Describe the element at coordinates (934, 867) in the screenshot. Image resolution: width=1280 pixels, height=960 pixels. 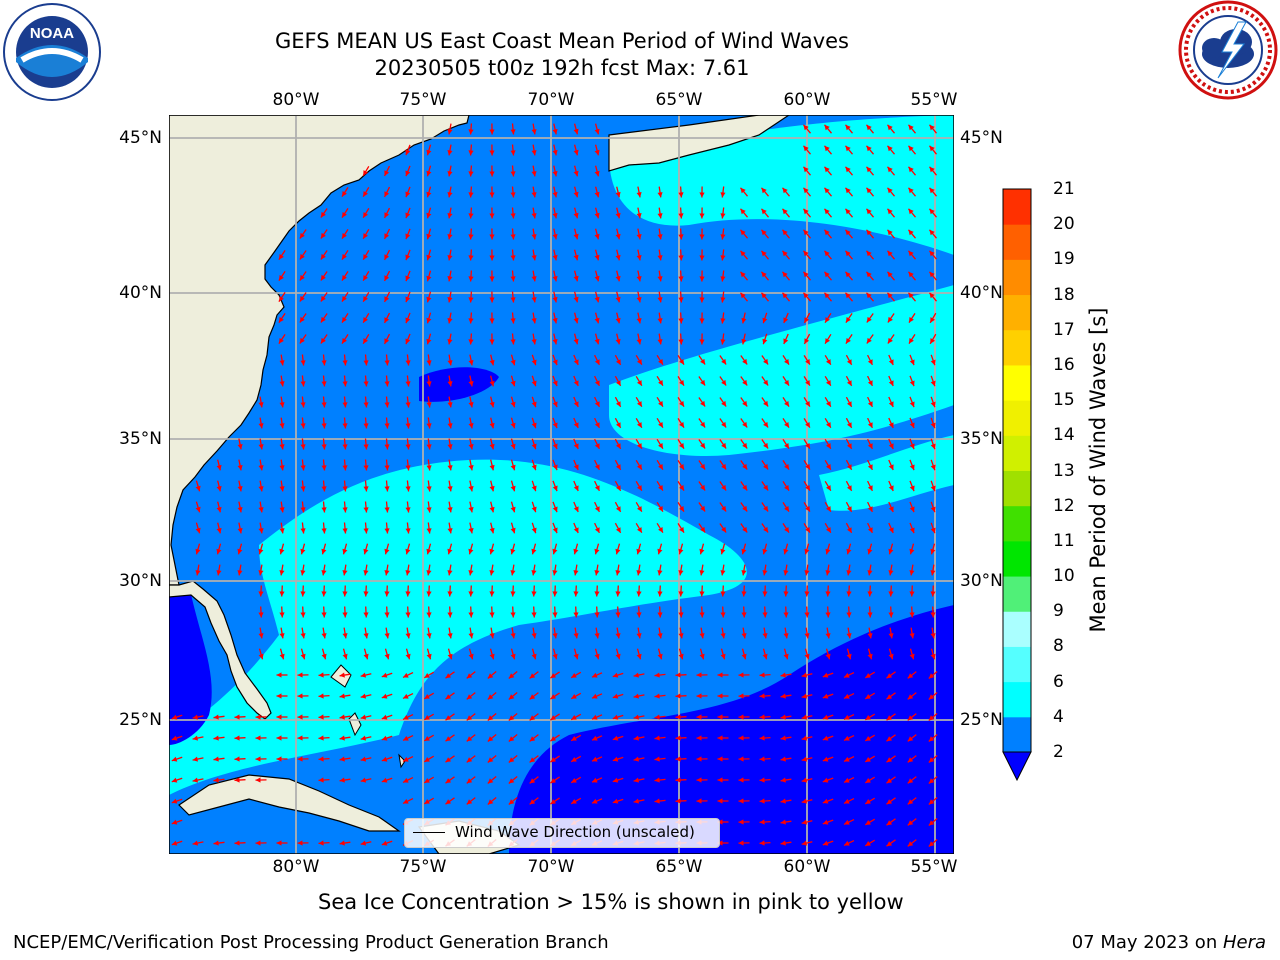
I see `lon-tick-bottom: 55°W` at that location.